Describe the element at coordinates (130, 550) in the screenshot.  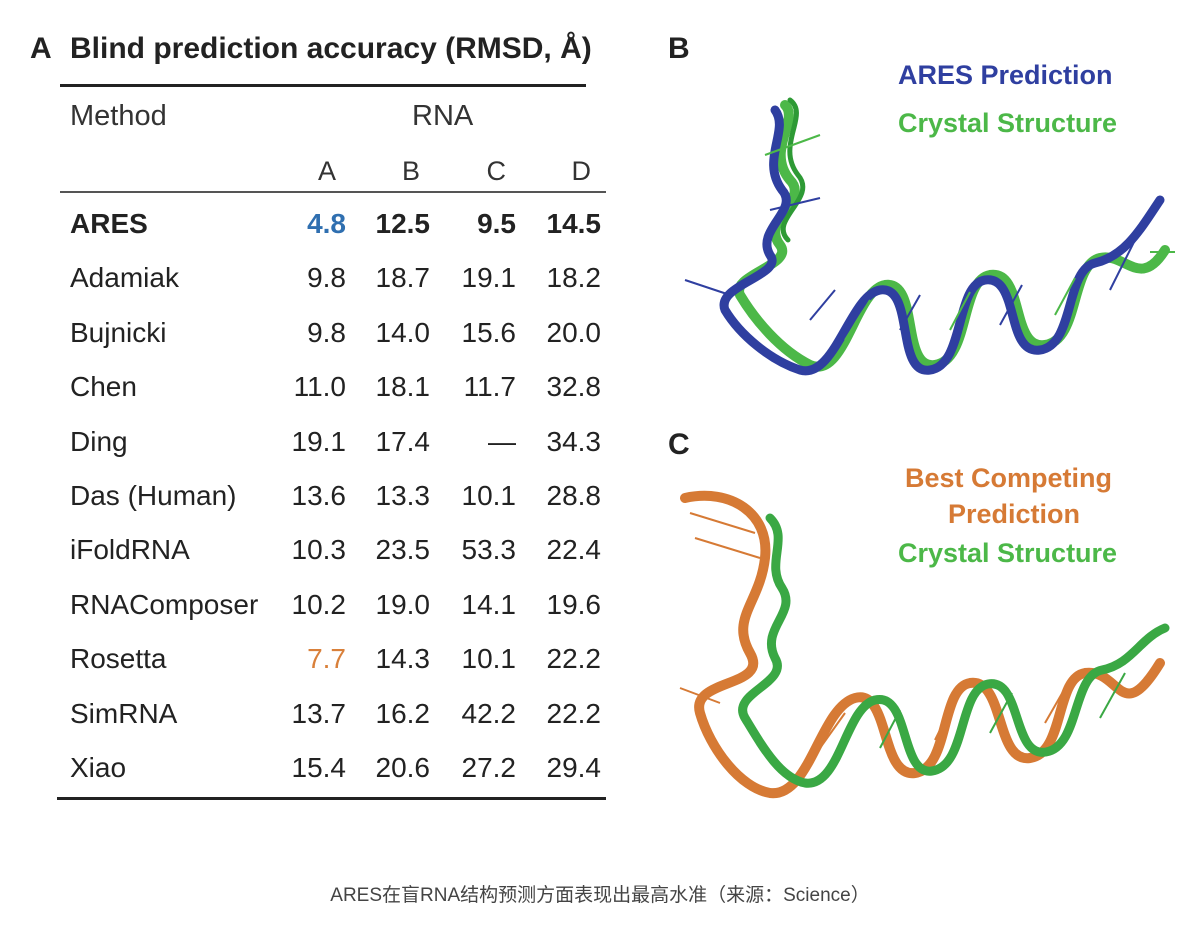
I see `method-name: iFoldRNA` at that location.